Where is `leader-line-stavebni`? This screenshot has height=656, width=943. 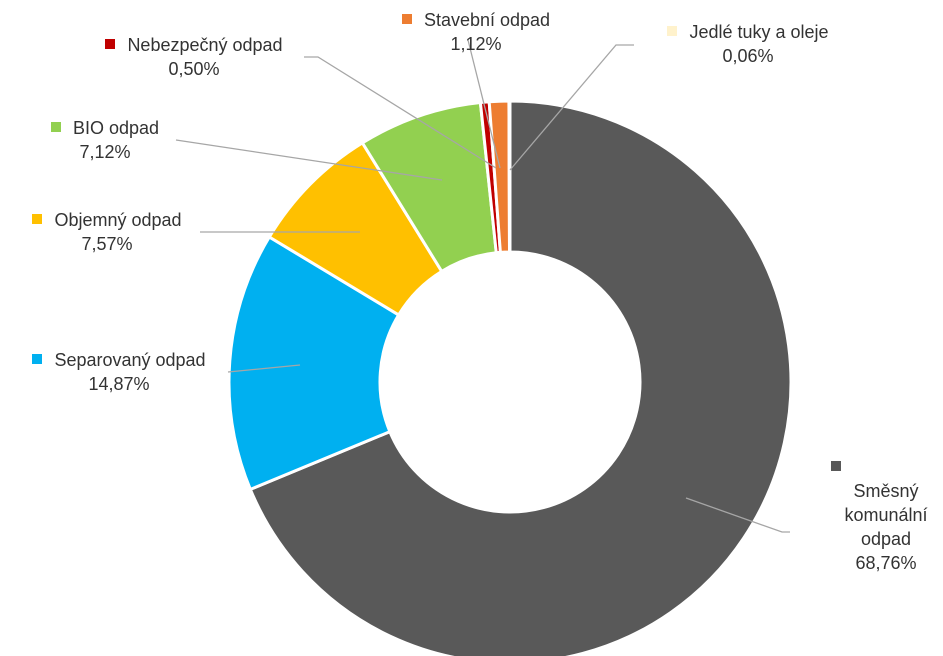
leader-line-stavebni is located at coordinates (484, 104).